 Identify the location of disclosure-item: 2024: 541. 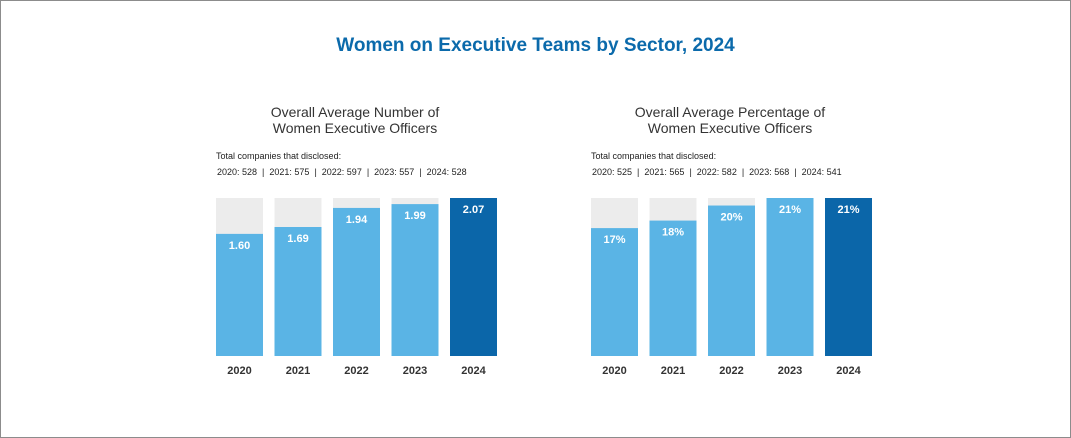
(821, 172).